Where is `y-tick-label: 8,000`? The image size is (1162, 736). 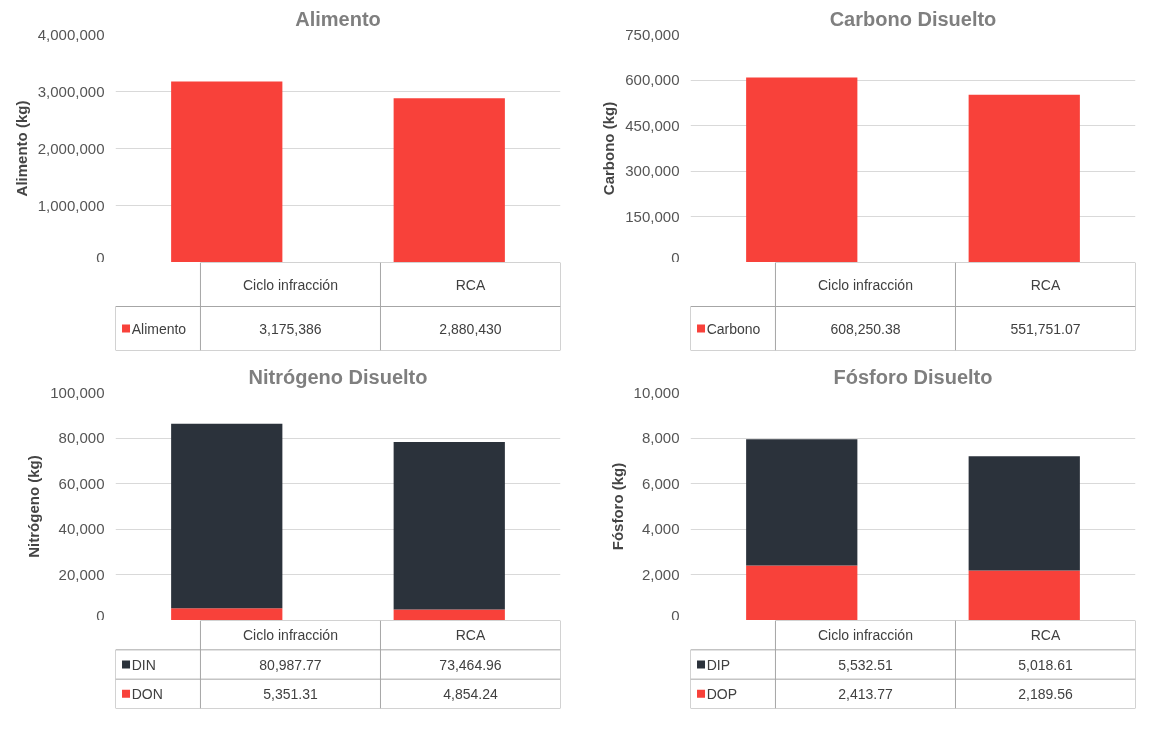
y-tick-label: 8,000 is located at coordinates (660, 438).